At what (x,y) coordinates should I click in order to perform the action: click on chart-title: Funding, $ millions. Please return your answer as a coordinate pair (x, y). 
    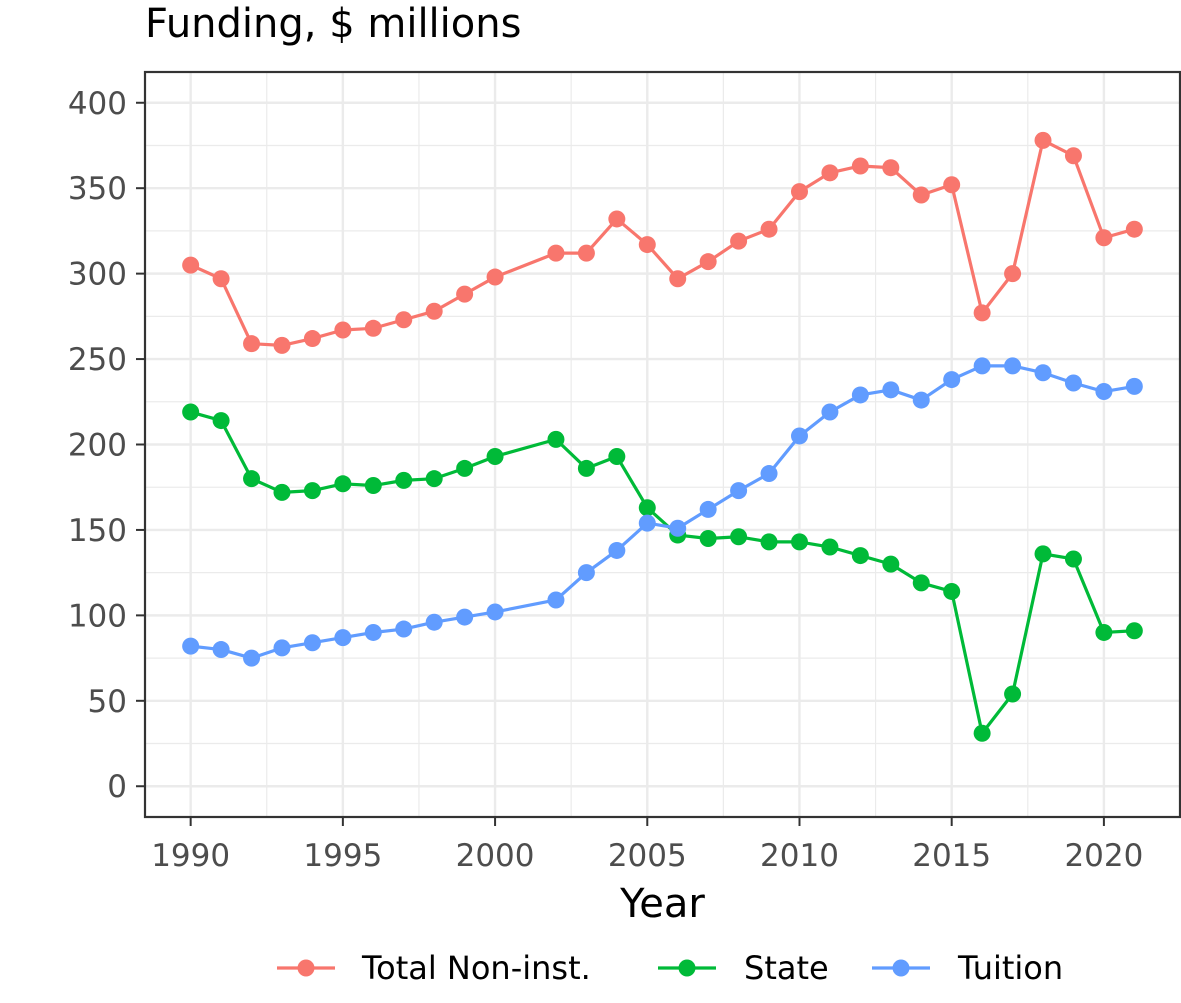
    Looking at the image, I should click on (333, 24).